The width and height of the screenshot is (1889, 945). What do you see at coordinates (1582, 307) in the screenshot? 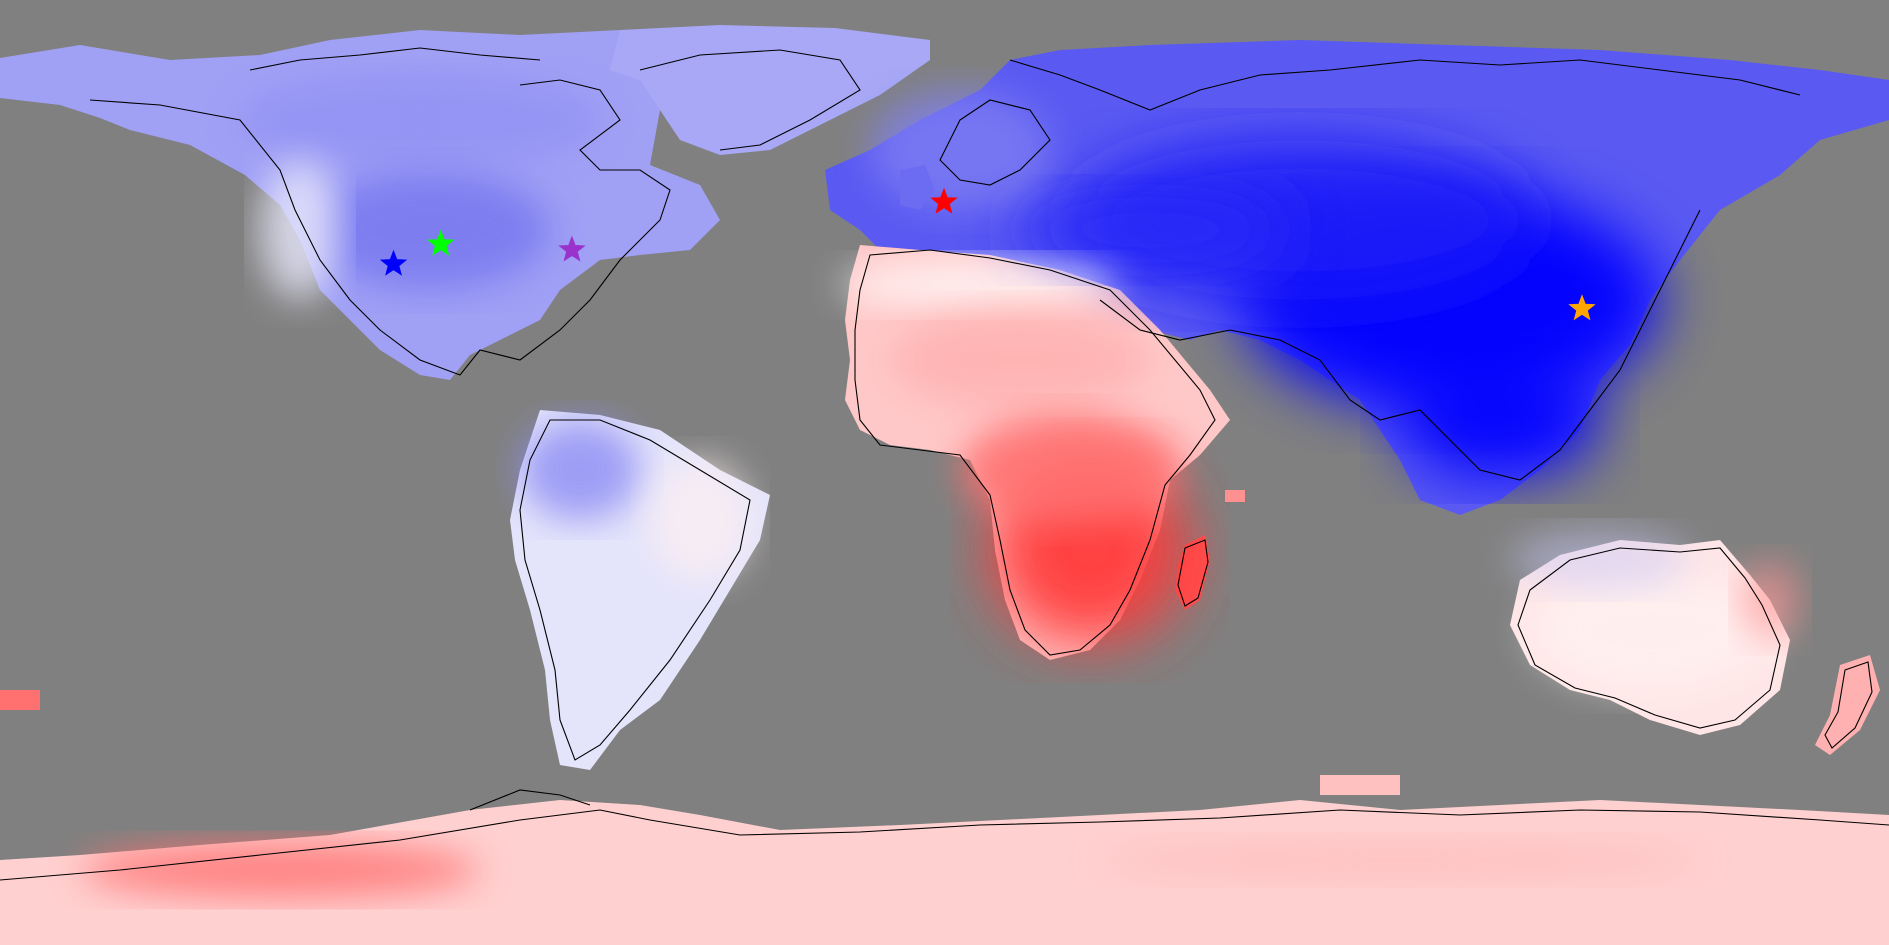
I see `orange-star` at bounding box center [1582, 307].